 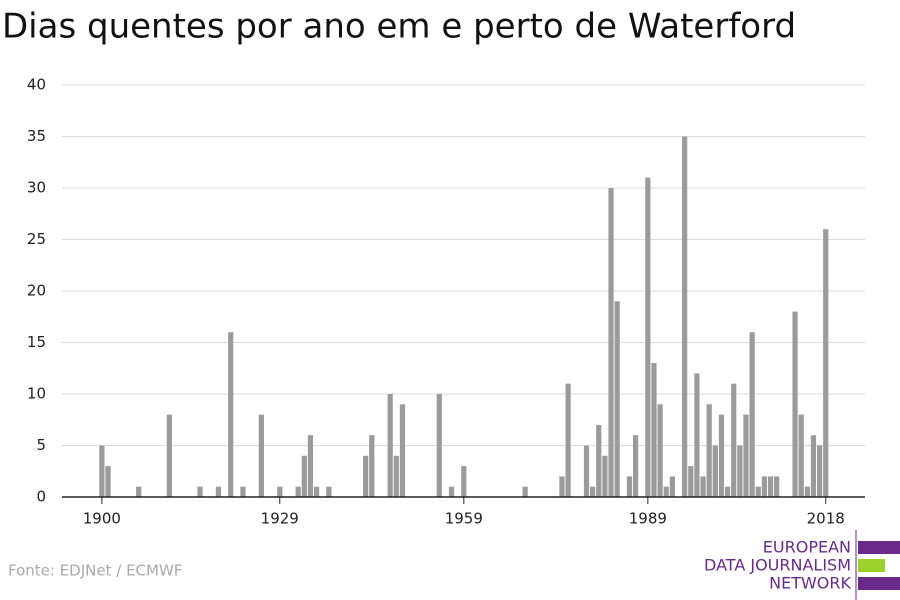 I want to click on source: Fonte: EDJNet / ECMWF, so click(x=95, y=571).